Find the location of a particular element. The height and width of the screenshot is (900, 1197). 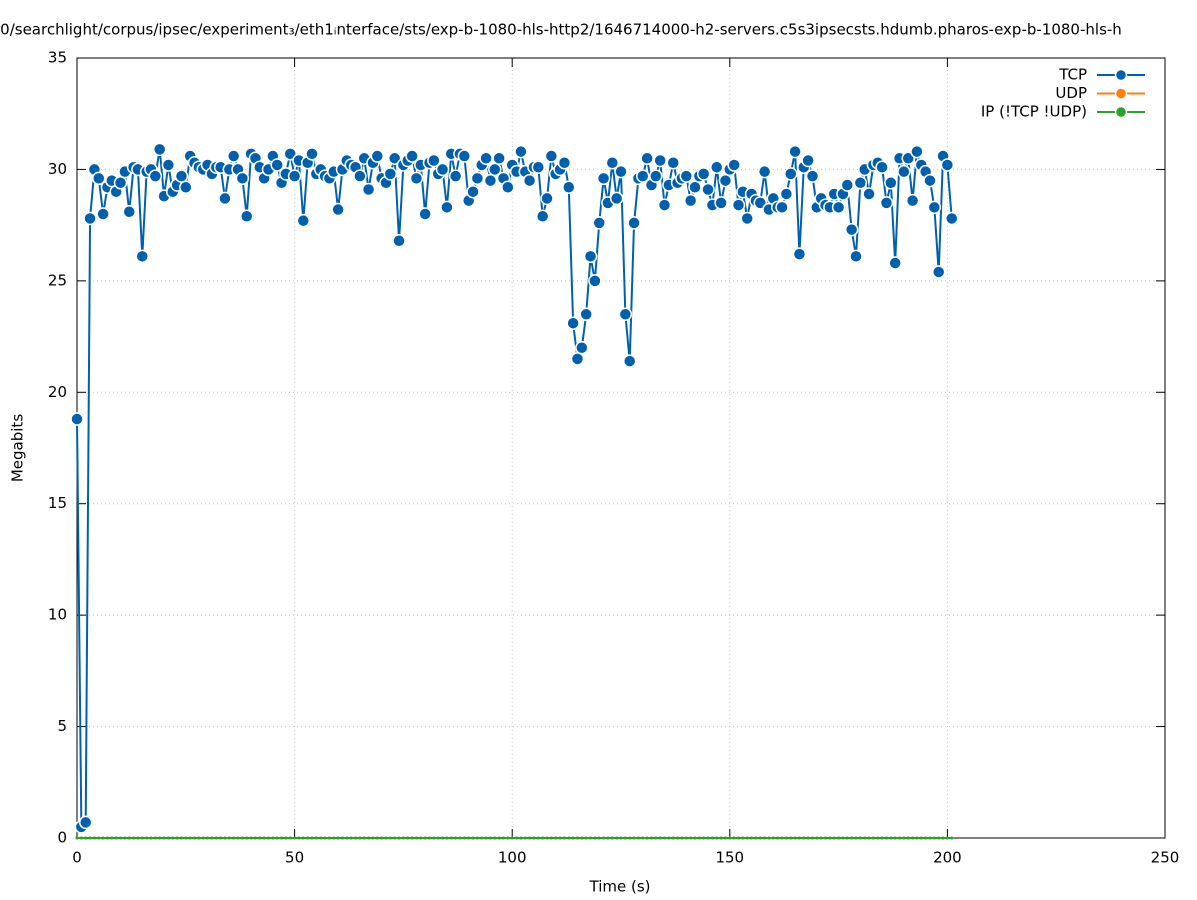

y-tick-label: 5 is located at coordinates (62, 726).